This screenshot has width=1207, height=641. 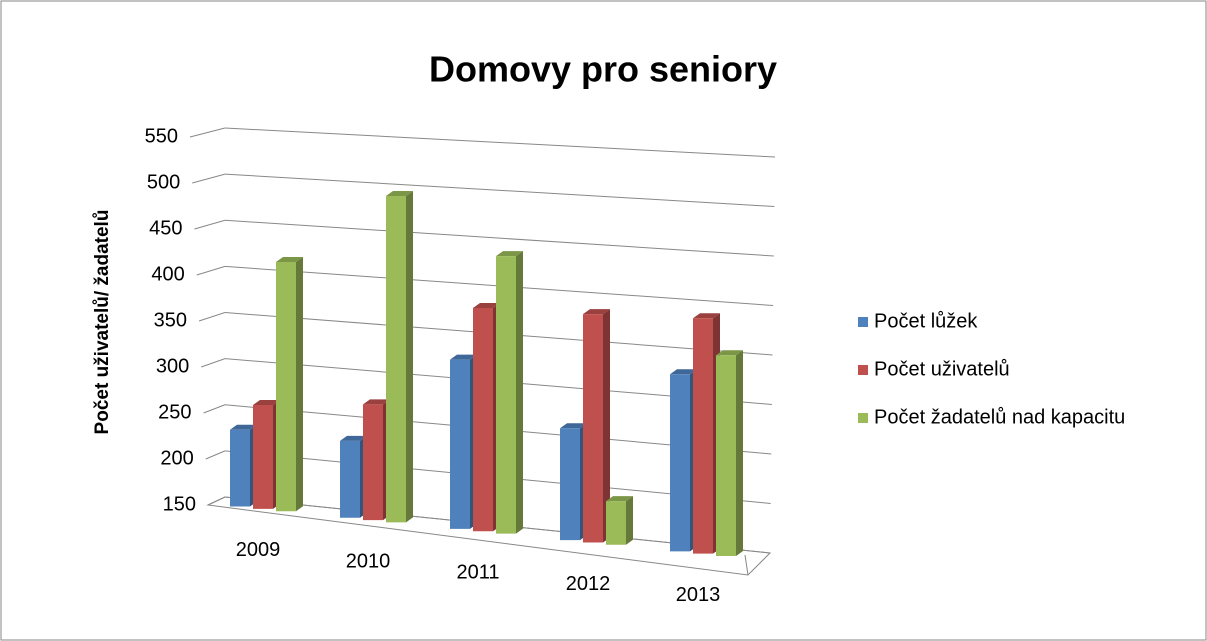 I want to click on y-tick-label: 200, so click(x=176, y=458).